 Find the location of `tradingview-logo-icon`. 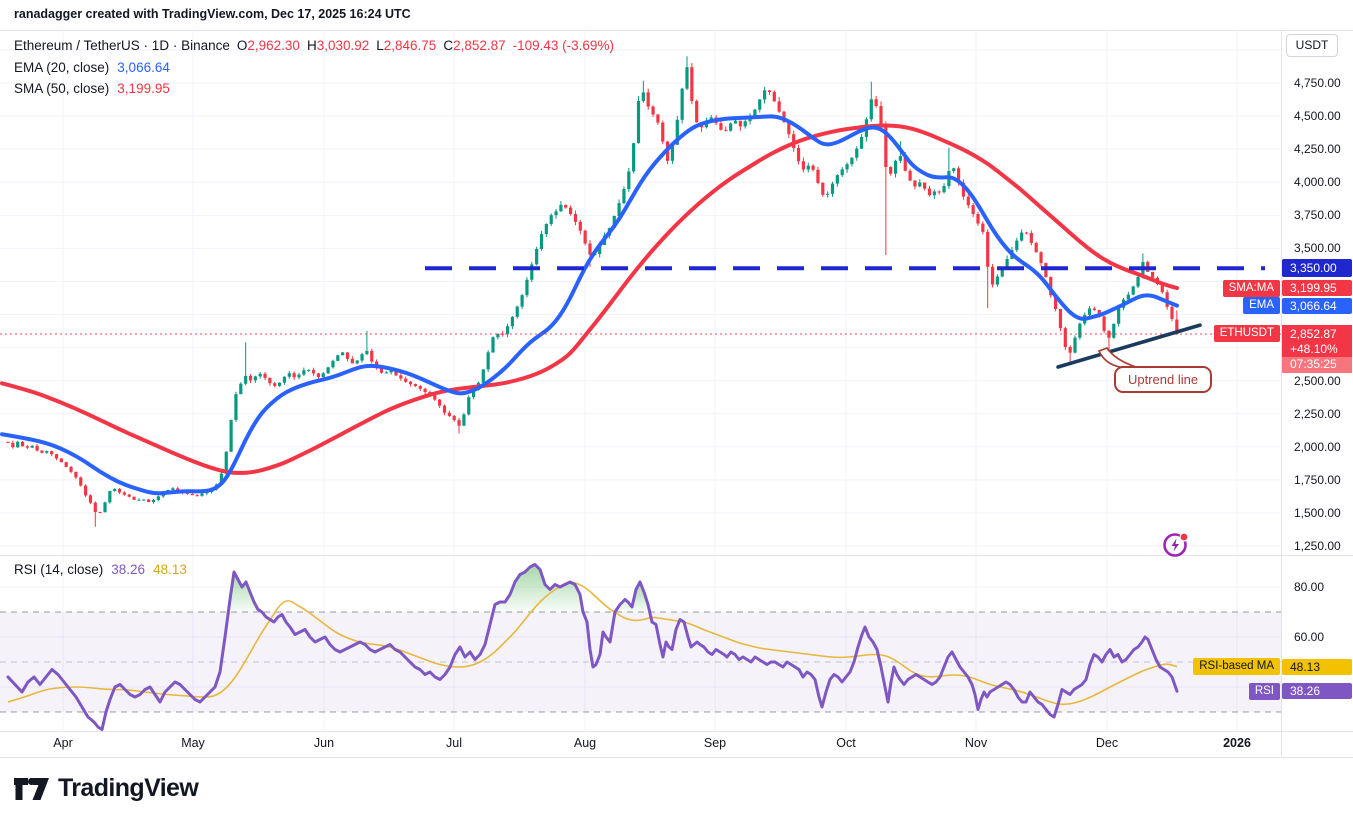

tradingview-logo-icon is located at coordinates (31, 788).